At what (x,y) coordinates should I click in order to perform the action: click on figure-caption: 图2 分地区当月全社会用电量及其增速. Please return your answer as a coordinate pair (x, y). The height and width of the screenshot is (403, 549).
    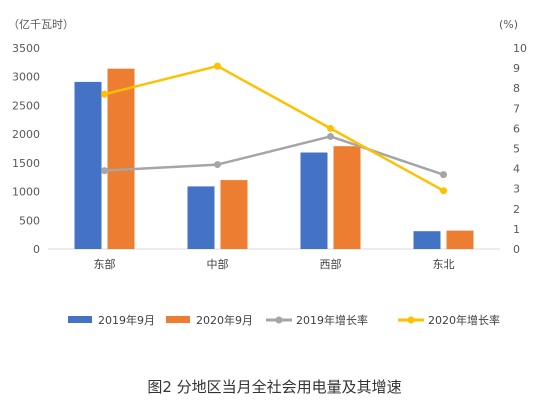
    Looking at the image, I should click on (274, 387).